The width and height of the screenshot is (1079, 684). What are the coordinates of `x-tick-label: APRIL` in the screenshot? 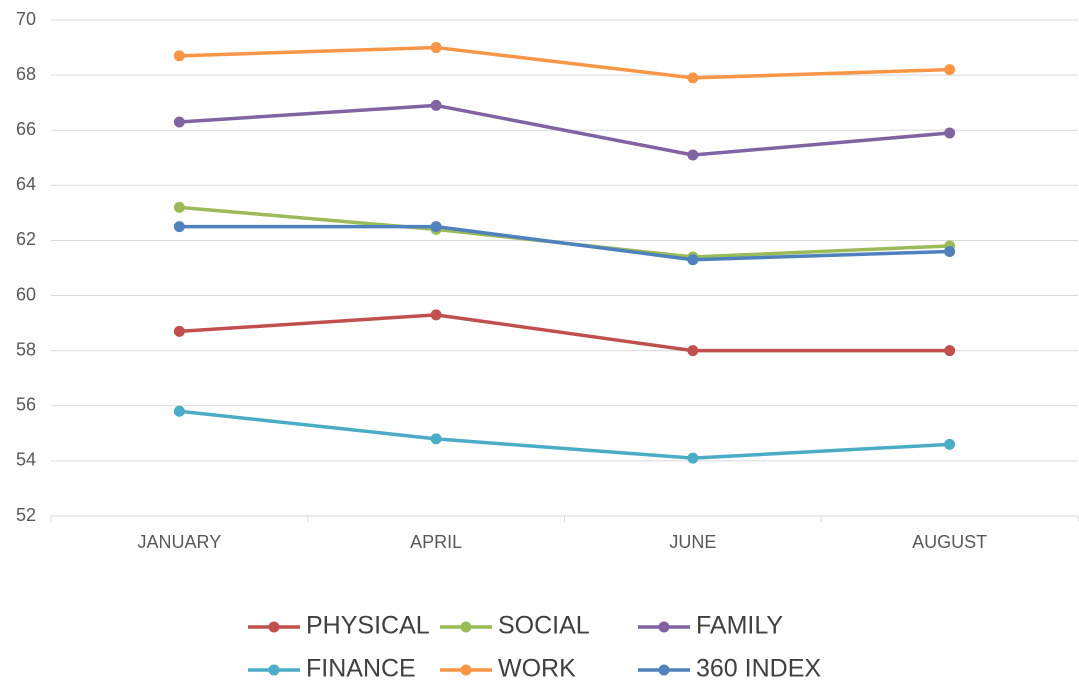 It's located at (436, 542).